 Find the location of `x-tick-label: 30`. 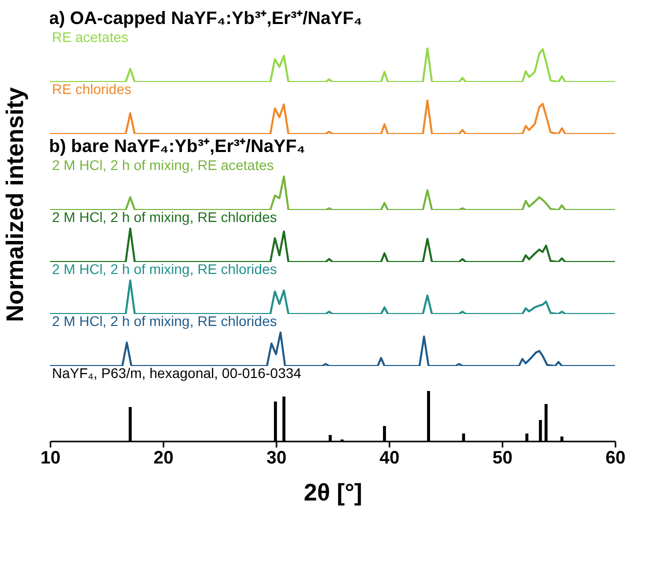

x-tick-label: 30 is located at coordinates (276, 458).